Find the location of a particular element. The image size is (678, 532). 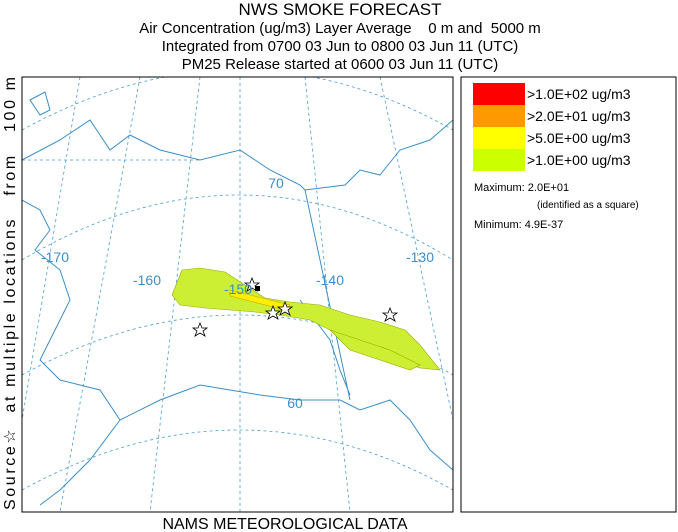

minimum: Minimum: 4.9E-37 is located at coordinates (518, 225).